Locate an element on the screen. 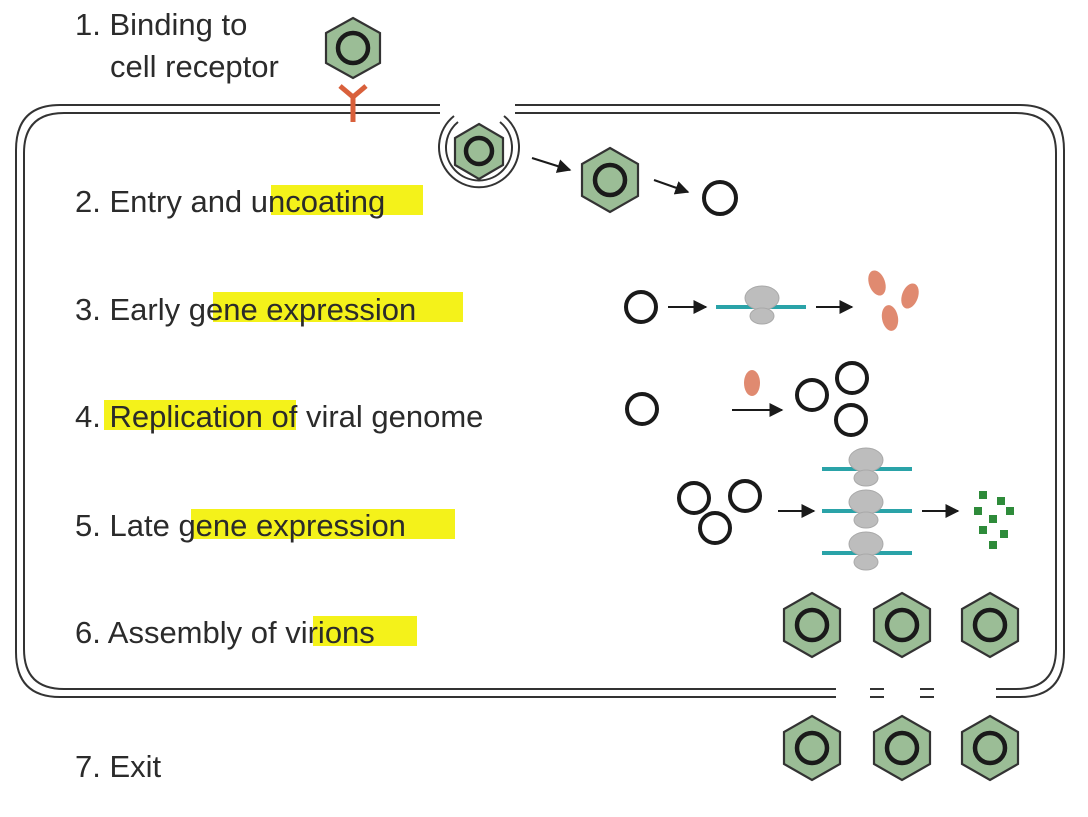 This screenshot has height=817, width=1088. svg-text: 4. Replication of viral genome is located at coordinates (279, 416).